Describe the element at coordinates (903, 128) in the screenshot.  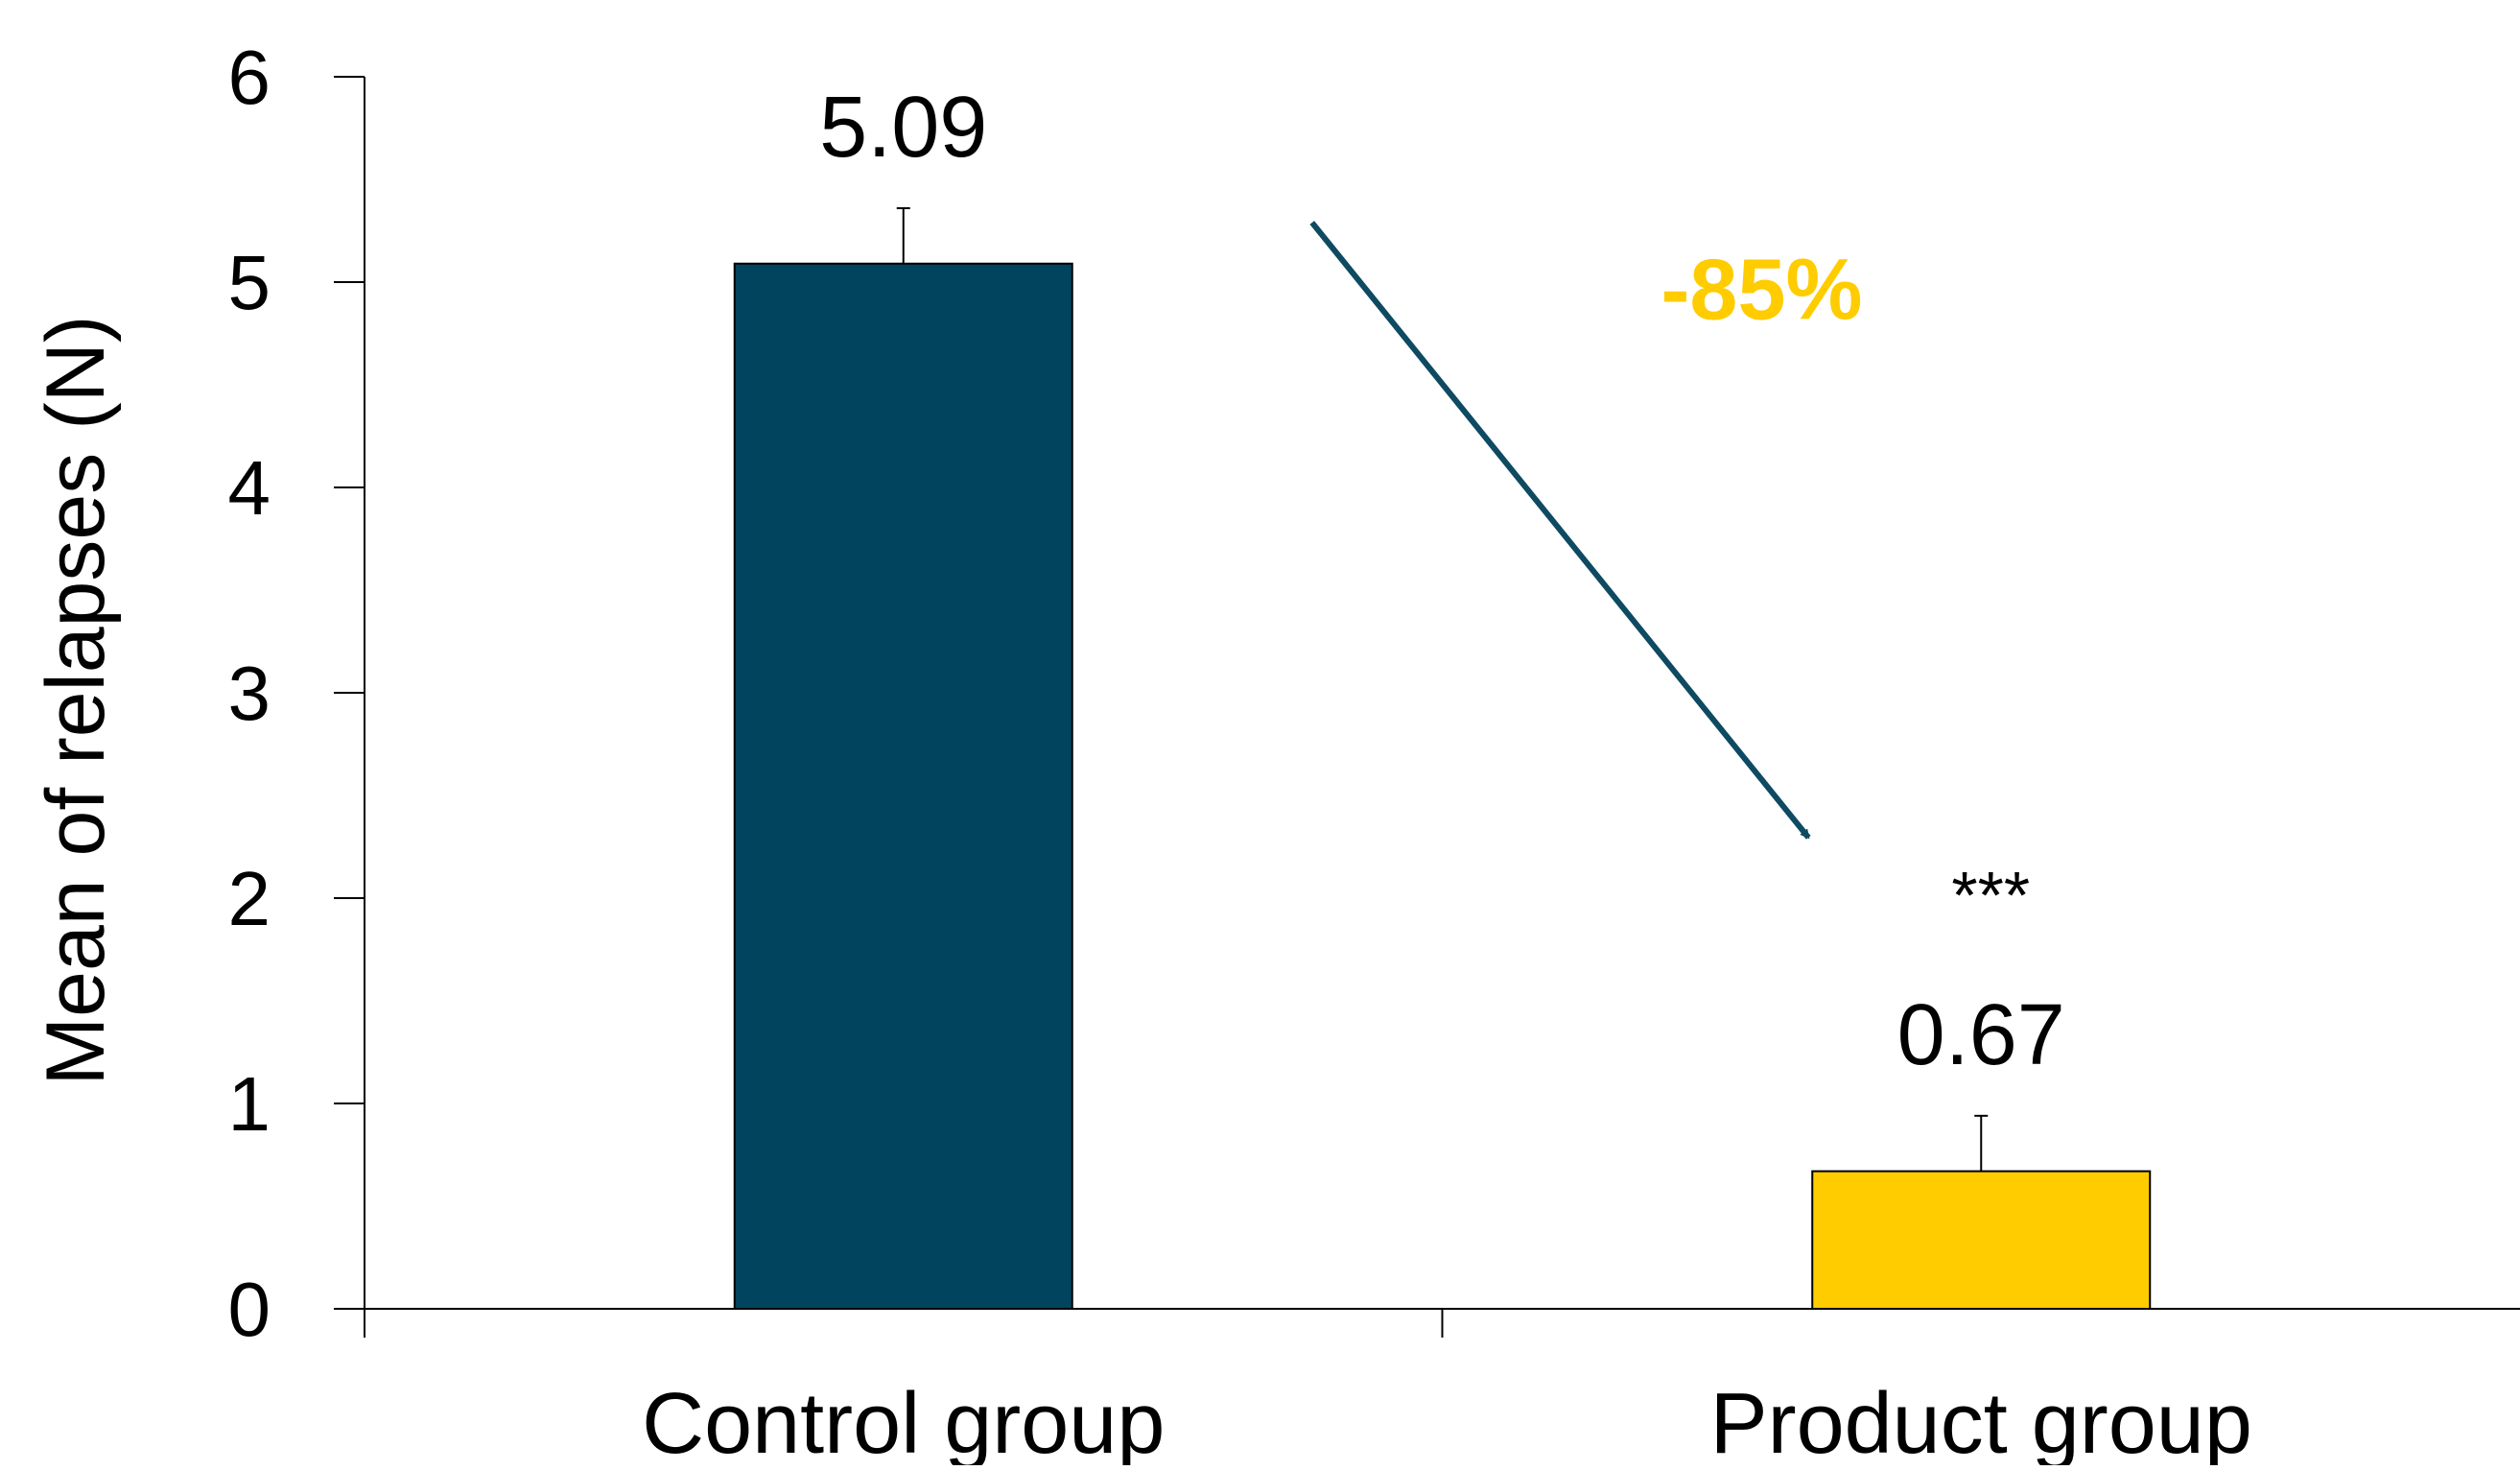
I see `value-label: 5.09` at that location.